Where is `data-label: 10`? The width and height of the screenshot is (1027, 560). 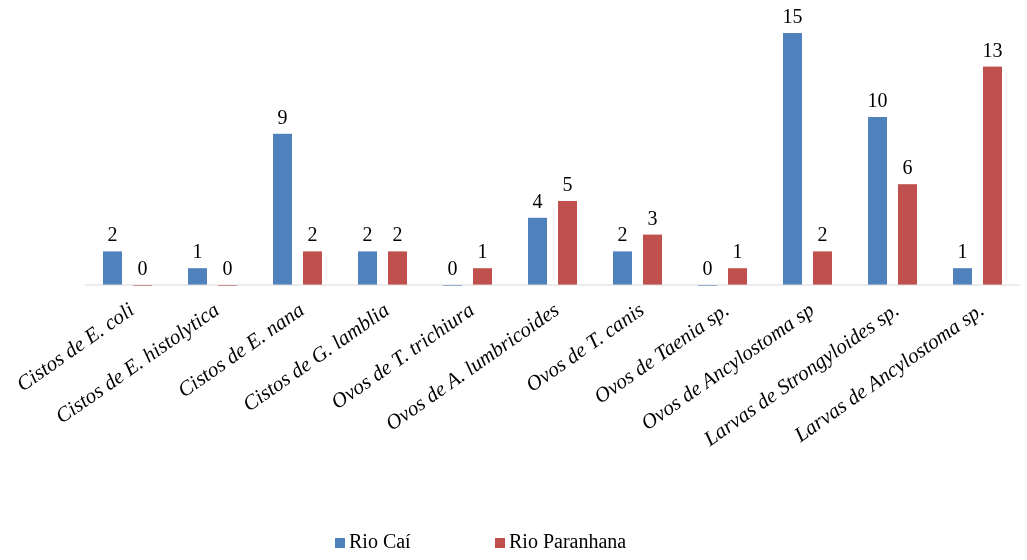 data-label: 10 is located at coordinates (877, 100).